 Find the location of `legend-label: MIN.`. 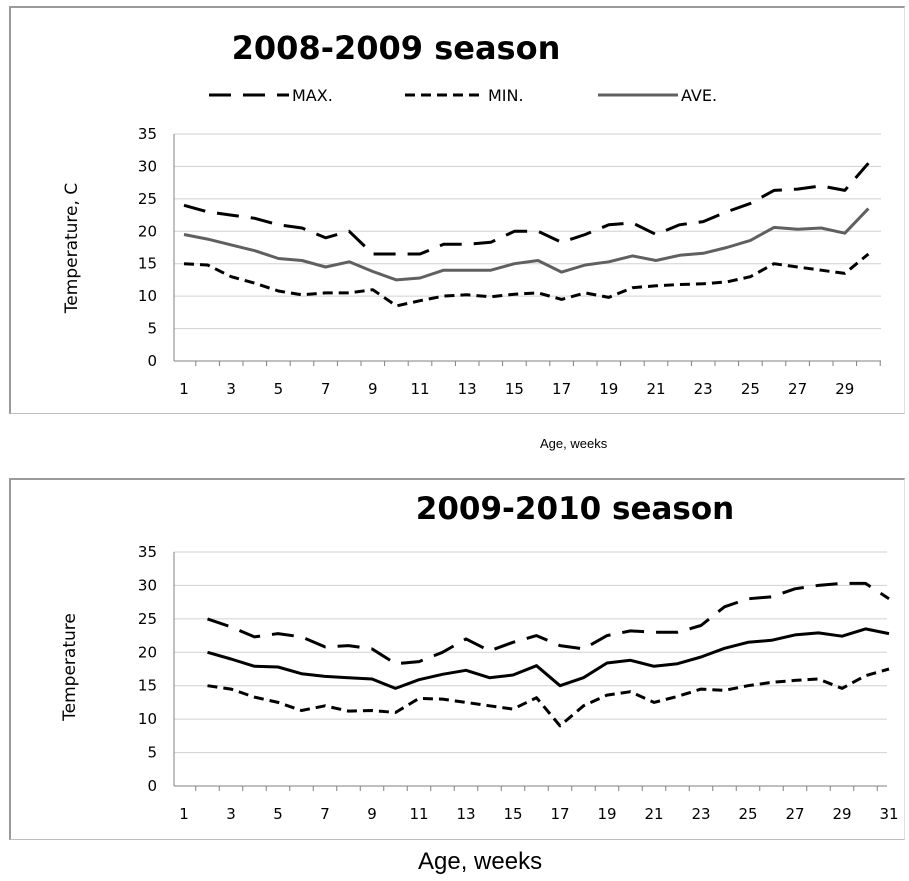

legend-label: MIN. is located at coordinates (506, 95).